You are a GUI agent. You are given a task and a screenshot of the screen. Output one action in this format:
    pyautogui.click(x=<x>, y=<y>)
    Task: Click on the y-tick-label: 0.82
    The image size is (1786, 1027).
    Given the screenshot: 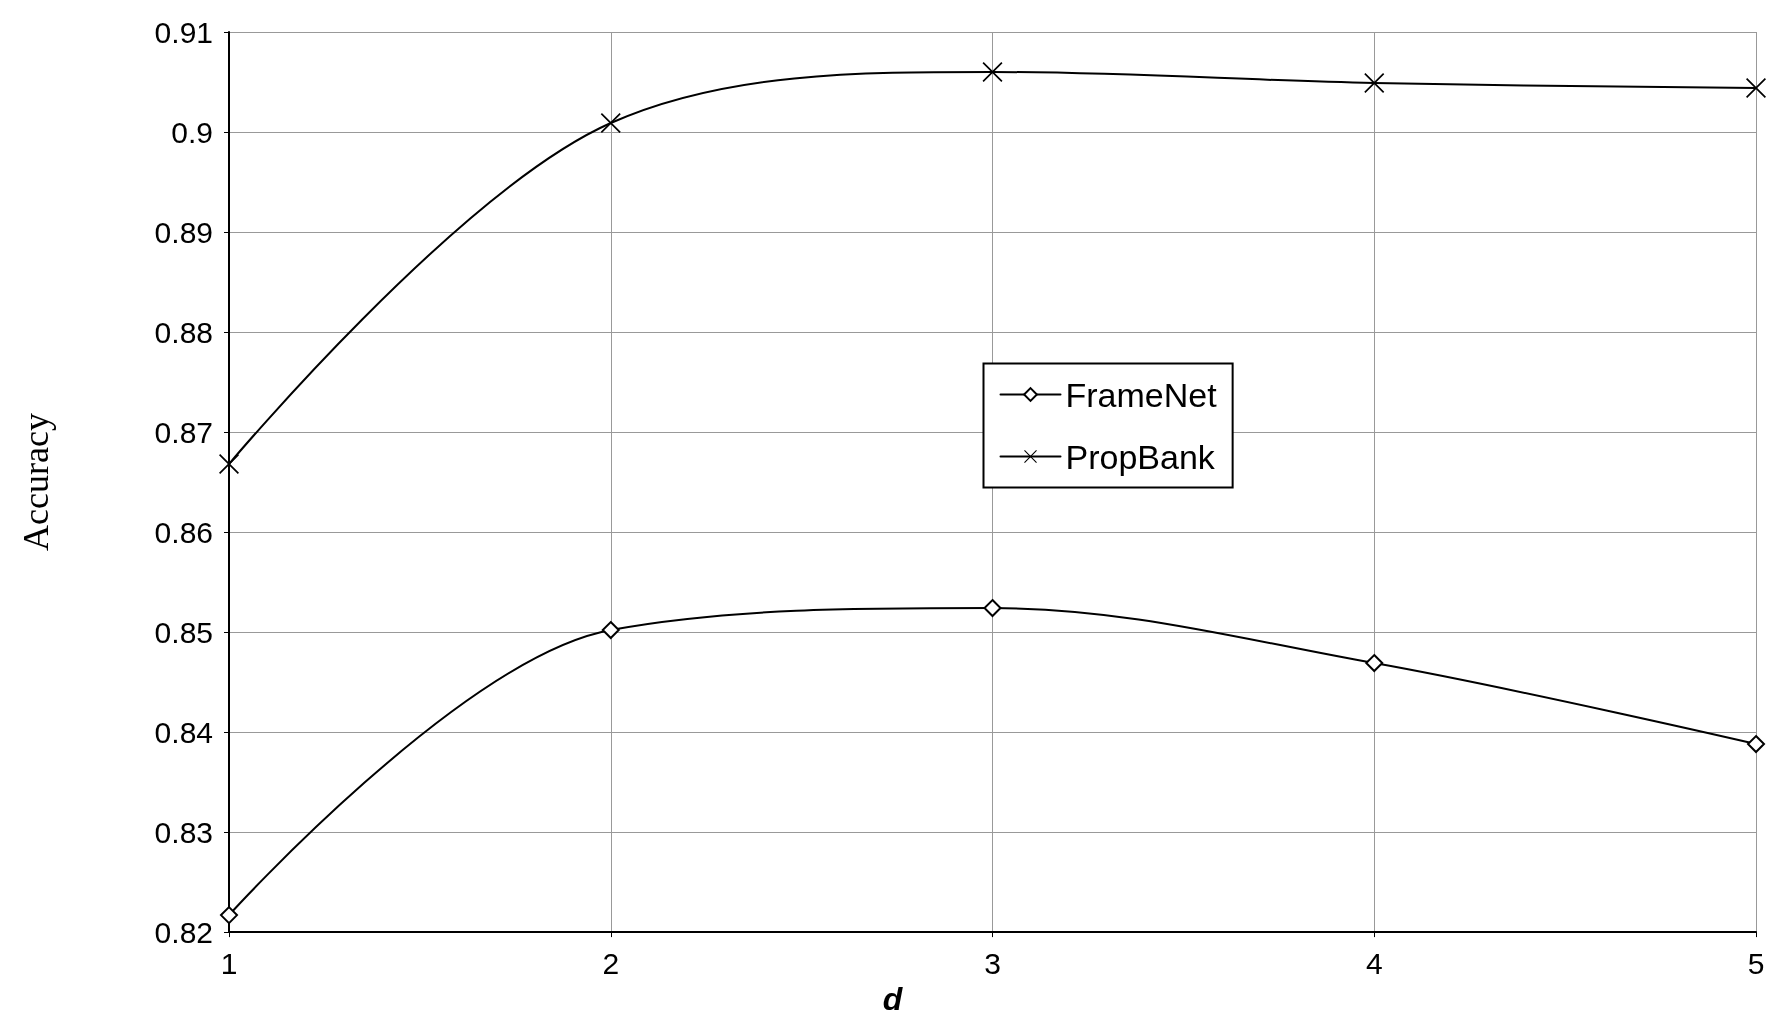 What is the action you would take?
    pyautogui.click(x=183, y=932)
    